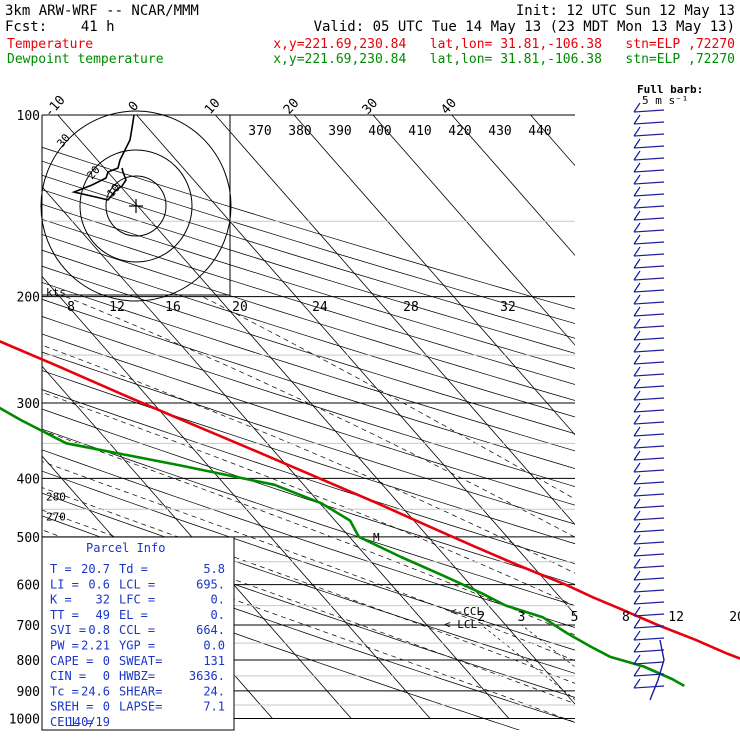 The image size is (740, 744). I want to click on speed-axis-label: 12, so click(117, 307).